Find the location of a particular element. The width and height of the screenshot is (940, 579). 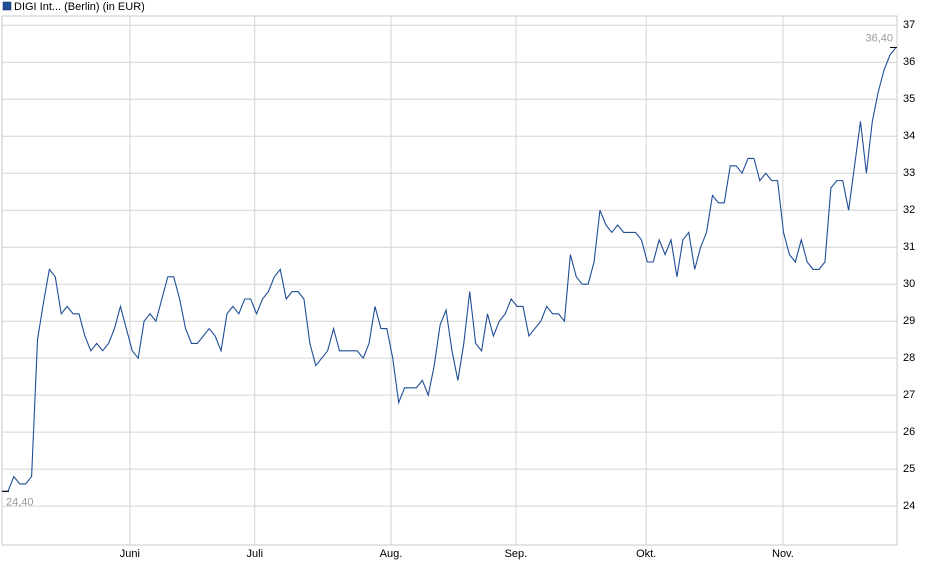

y-tick-label: 33 is located at coordinates (909, 173).